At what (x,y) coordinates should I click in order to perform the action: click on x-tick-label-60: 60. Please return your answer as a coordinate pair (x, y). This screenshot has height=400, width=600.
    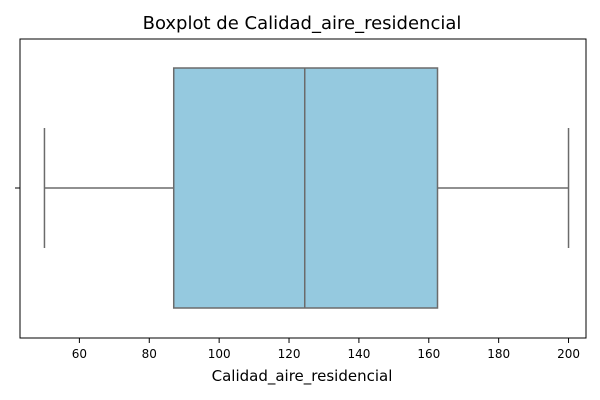
    Looking at the image, I should click on (79, 354).